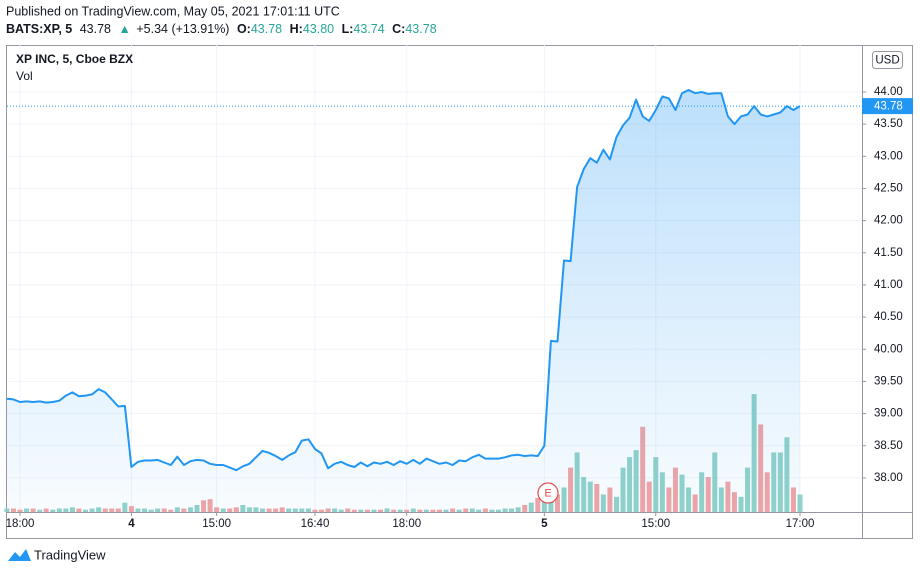 This screenshot has width=920, height=575. I want to click on symbol: BATS:XP, 5, so click(39, 29).